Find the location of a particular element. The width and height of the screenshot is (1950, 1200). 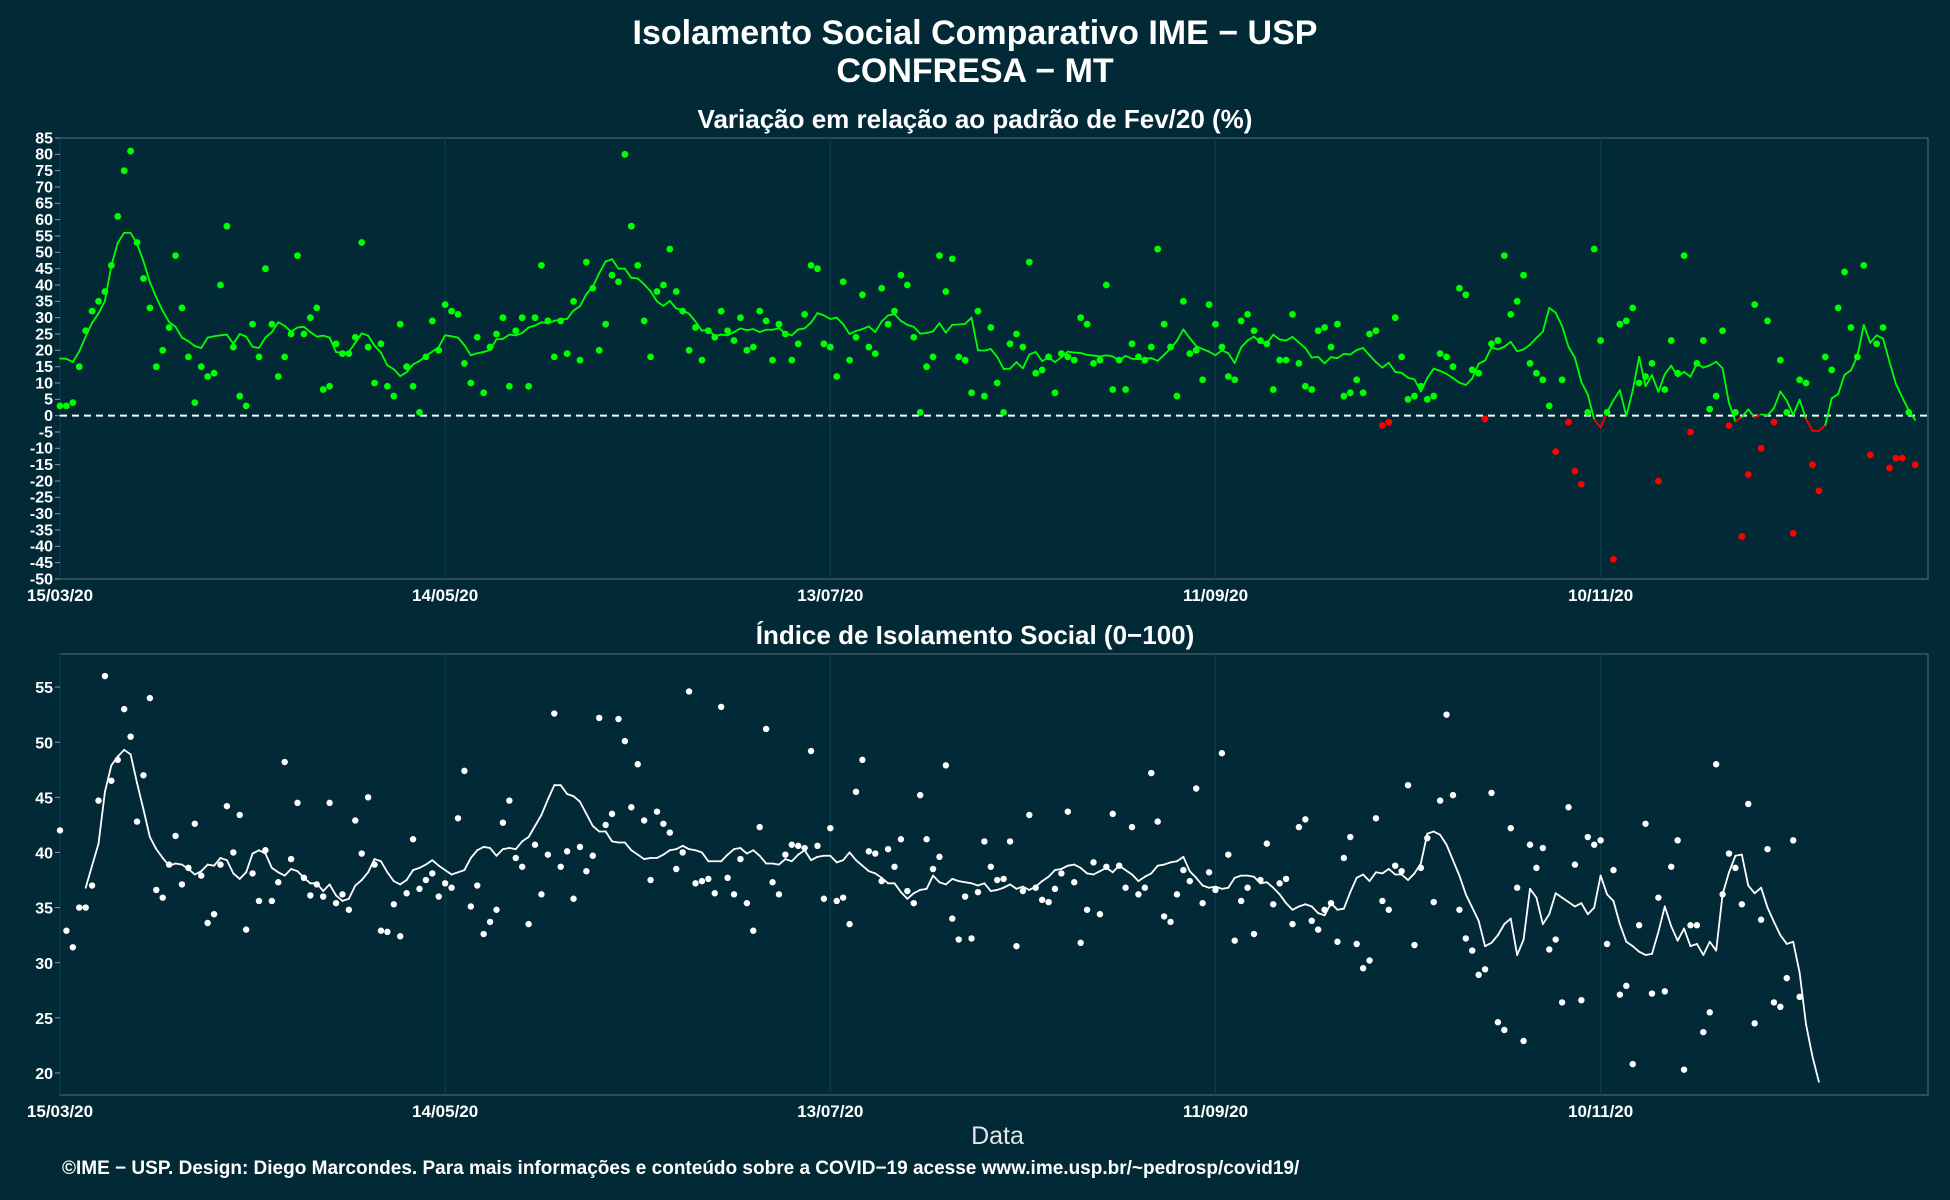

y-tick-label: -5 is located at coordinates (46, 432).